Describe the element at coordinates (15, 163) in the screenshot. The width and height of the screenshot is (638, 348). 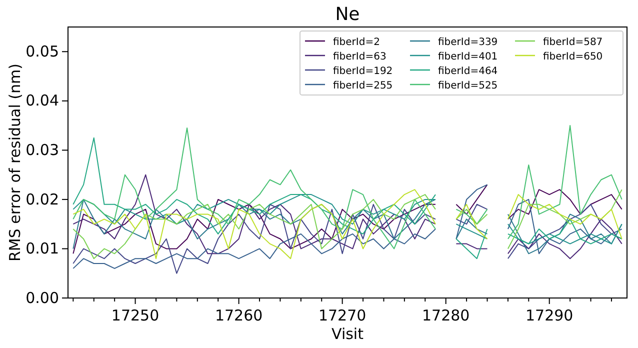
I see `y-axis-title: RMS error of residual (nm)` at that location.